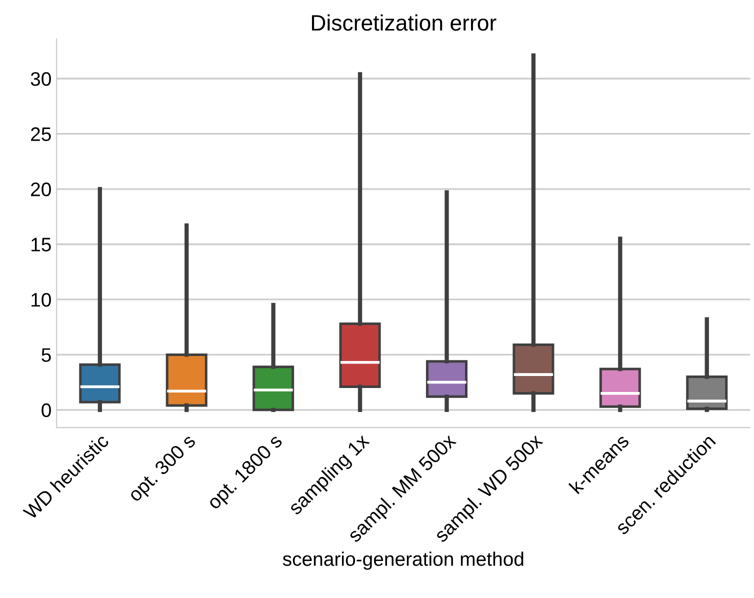 The image size is (754, 598). Describe the element at coordinates (163, 469) in the screenshot. I see `x-tick-label: opt. 300 s` at that location.